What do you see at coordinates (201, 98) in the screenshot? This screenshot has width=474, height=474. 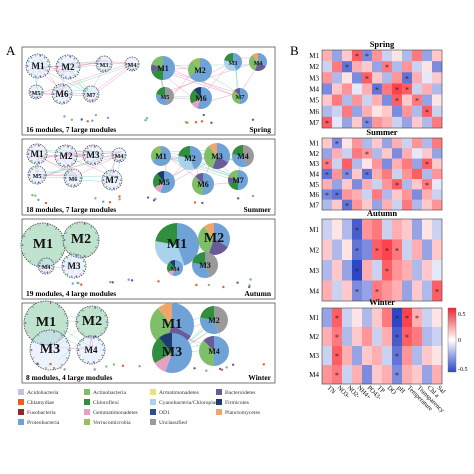 I see `module-pie-m6: M6` at bounding box center [201, 98].